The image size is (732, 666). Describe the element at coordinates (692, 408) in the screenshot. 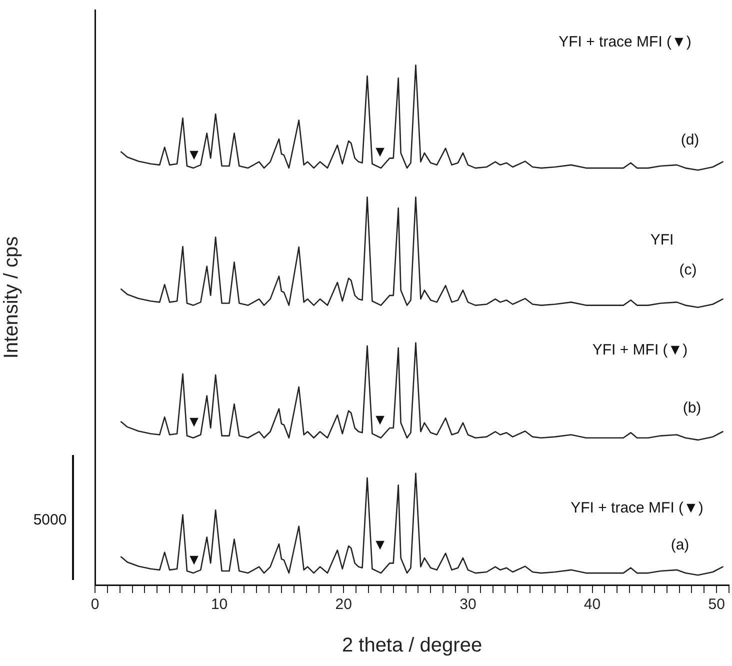

I see `annotation: (b)` at that location.